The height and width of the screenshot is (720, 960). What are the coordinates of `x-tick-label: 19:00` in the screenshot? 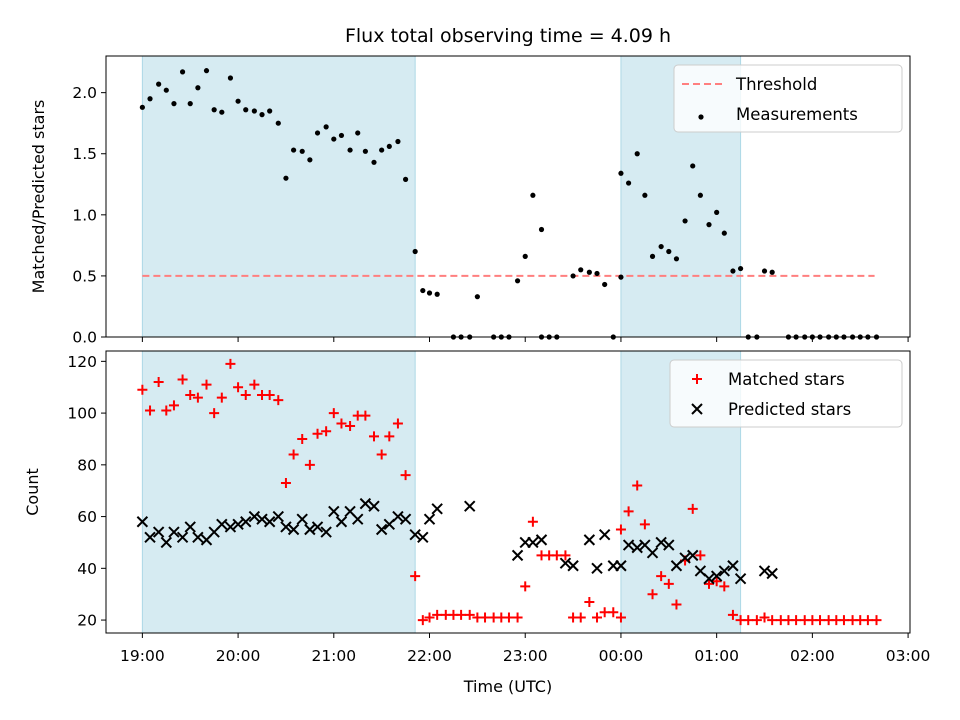 It's located at (142, 656).